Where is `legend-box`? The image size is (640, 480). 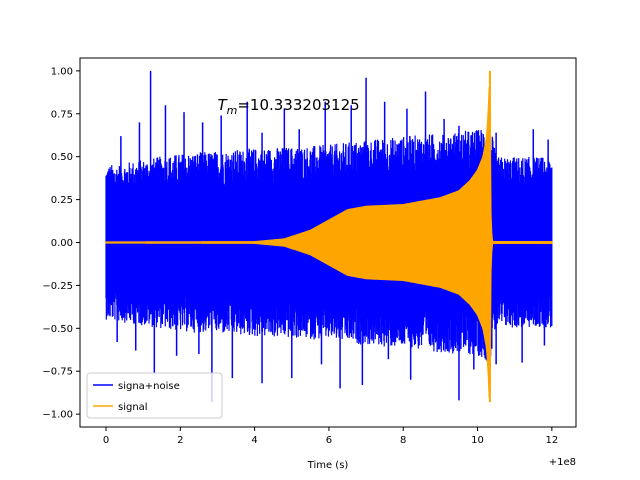 legend-box is located at coordinates (154, 395).